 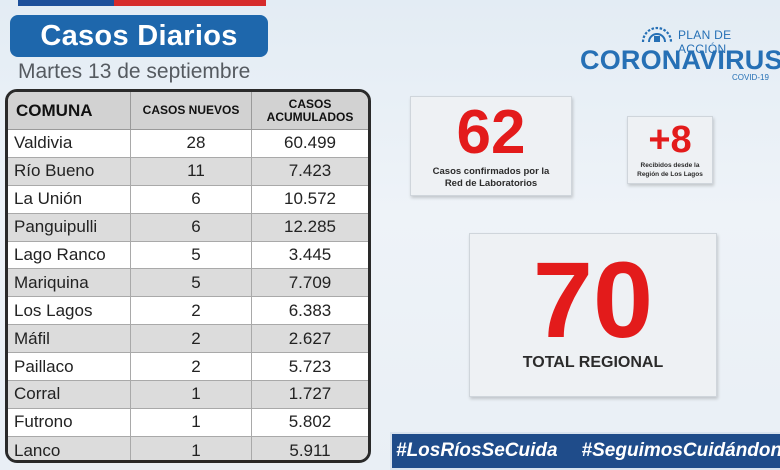 I want to click on table-row: Los Lagos 2 6.383, so click(x=188, y=311).